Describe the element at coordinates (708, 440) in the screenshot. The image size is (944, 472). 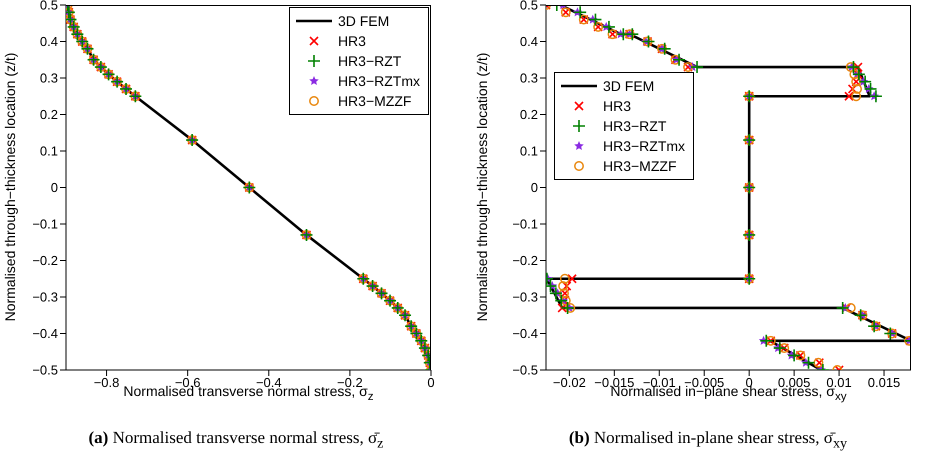
I see `text: (b) Normalised in-plane shear stress, σ̄$_{xy}$` at that location.